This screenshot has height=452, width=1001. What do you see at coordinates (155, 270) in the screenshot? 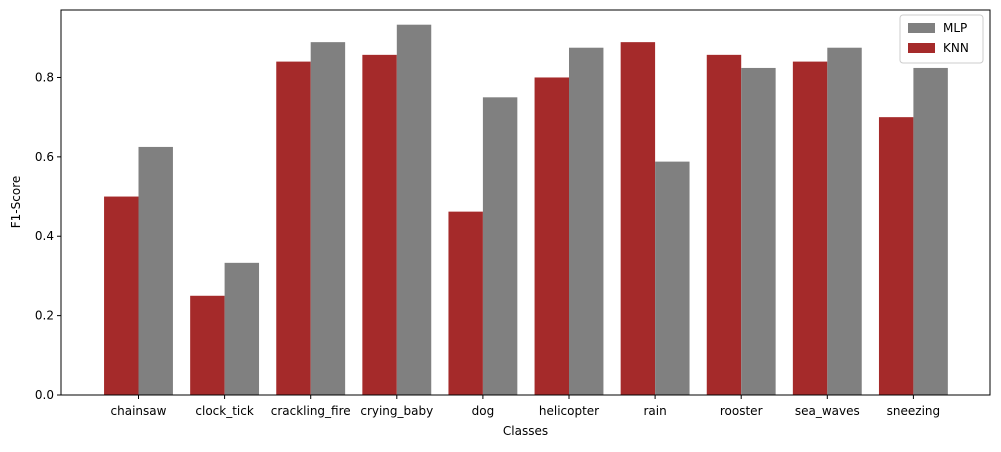
I see `bar-mlp-chainsaw` at bounding box center [155, 270].